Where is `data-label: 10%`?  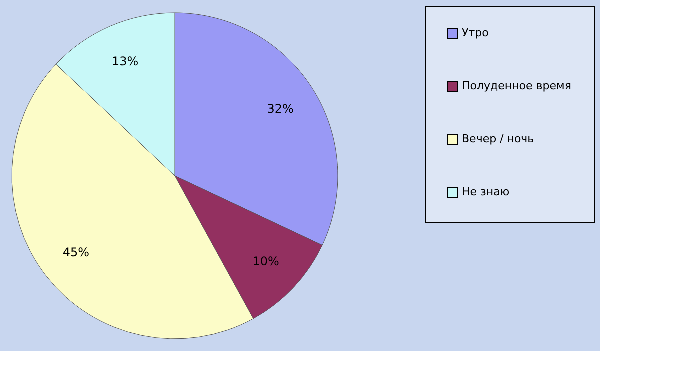 data-label: 10% is located at coordinates (266, 261).